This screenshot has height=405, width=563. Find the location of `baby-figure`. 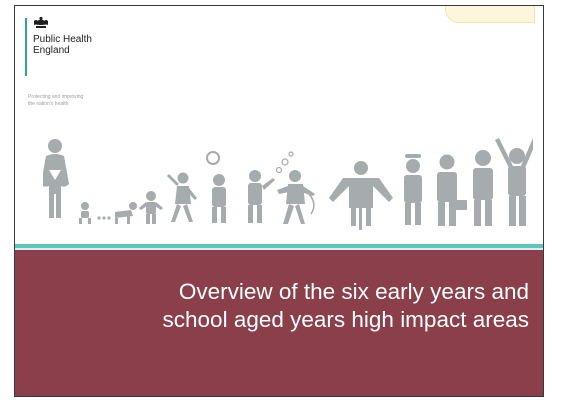

baby-figure is located at coordinates (85, 213).